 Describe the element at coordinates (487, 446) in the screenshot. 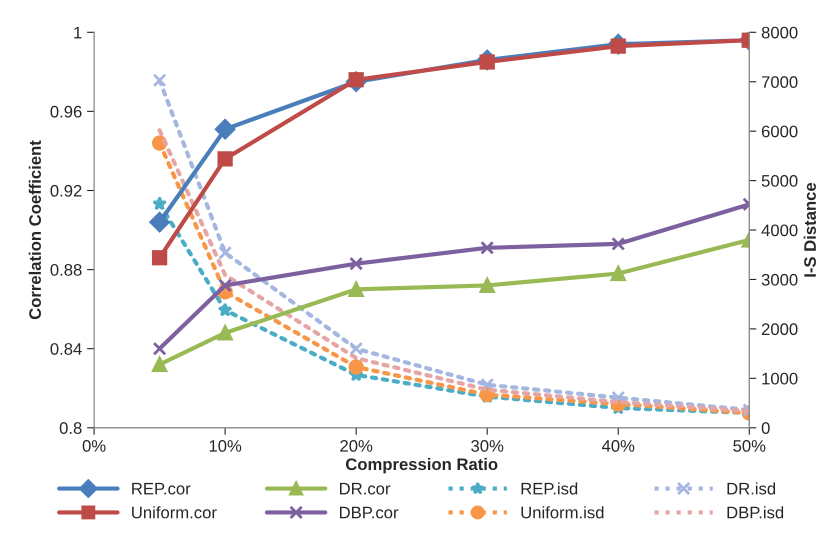

I see `x-tick-label: 30%` at that location.